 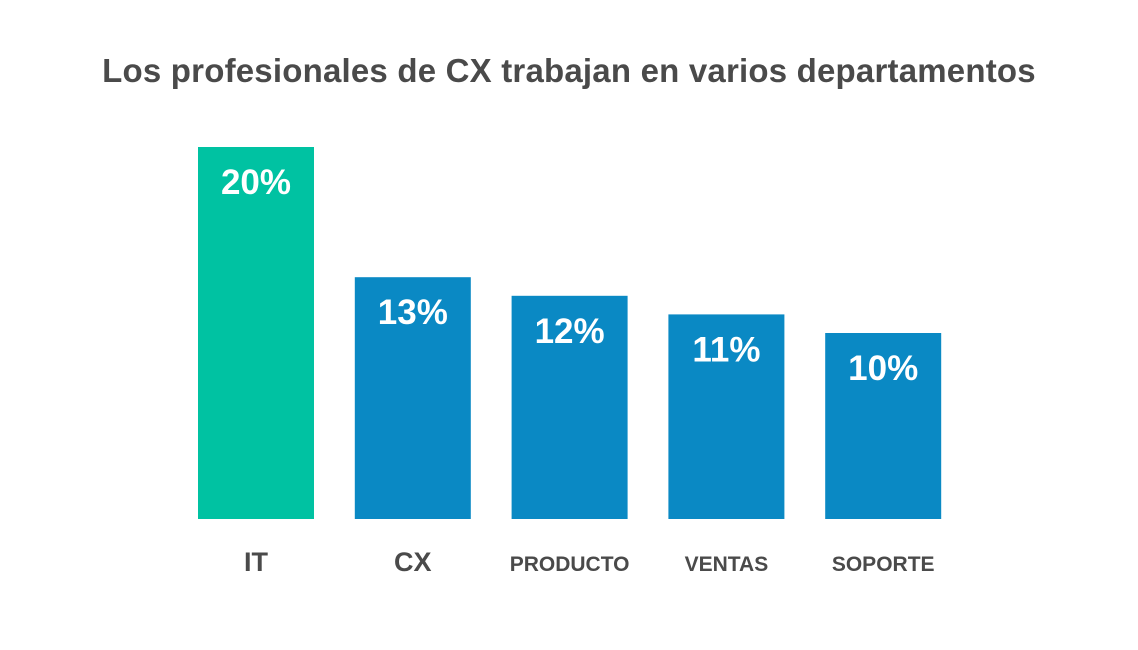 I want to click on bar-soporte, so click(x=883, y=426).